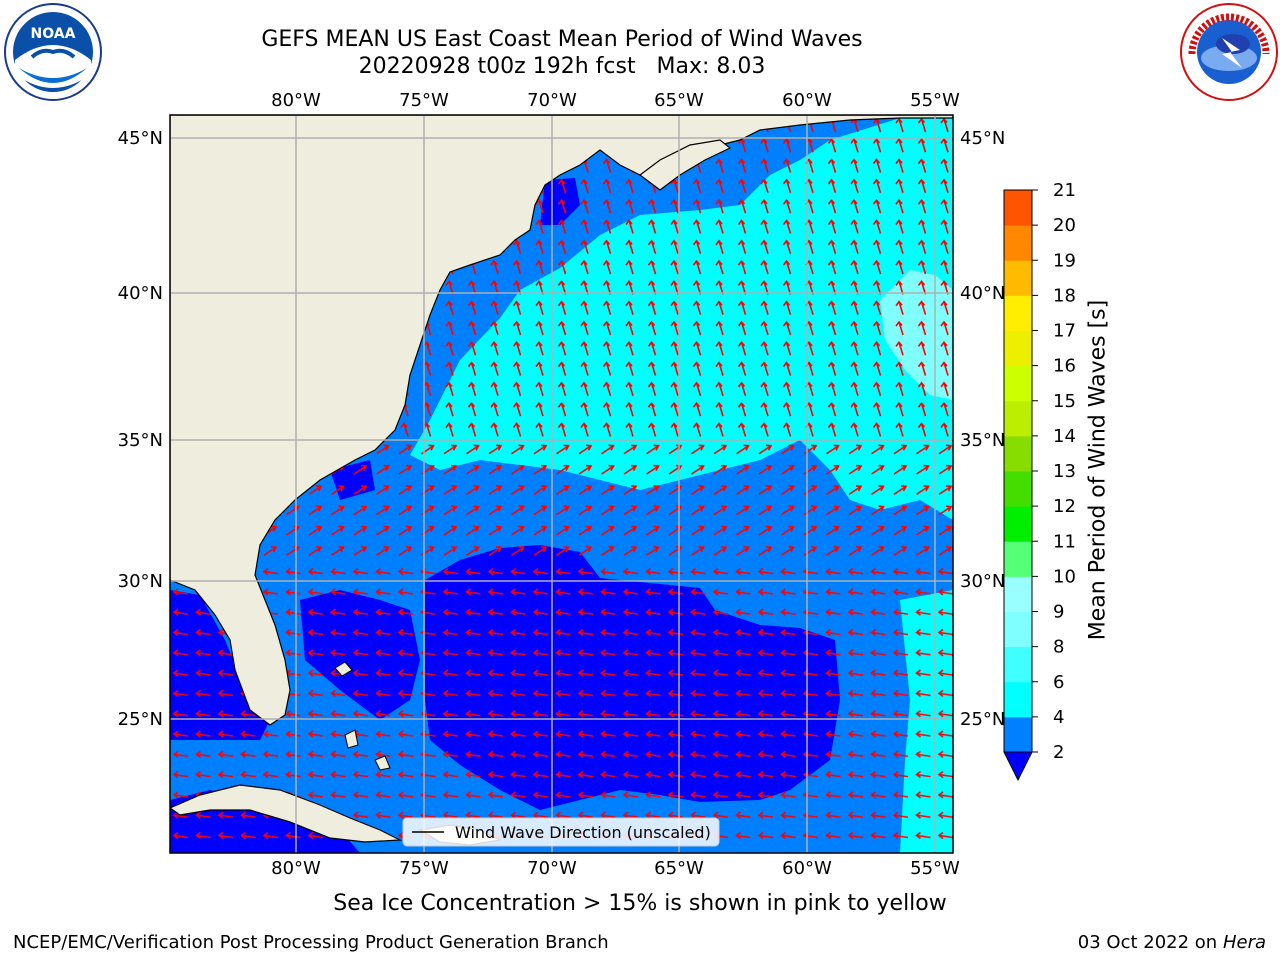  Describe the element at coordinates (53, 52) in the screenshot. I see `noaa-logo-icon: NOAA` at that location.